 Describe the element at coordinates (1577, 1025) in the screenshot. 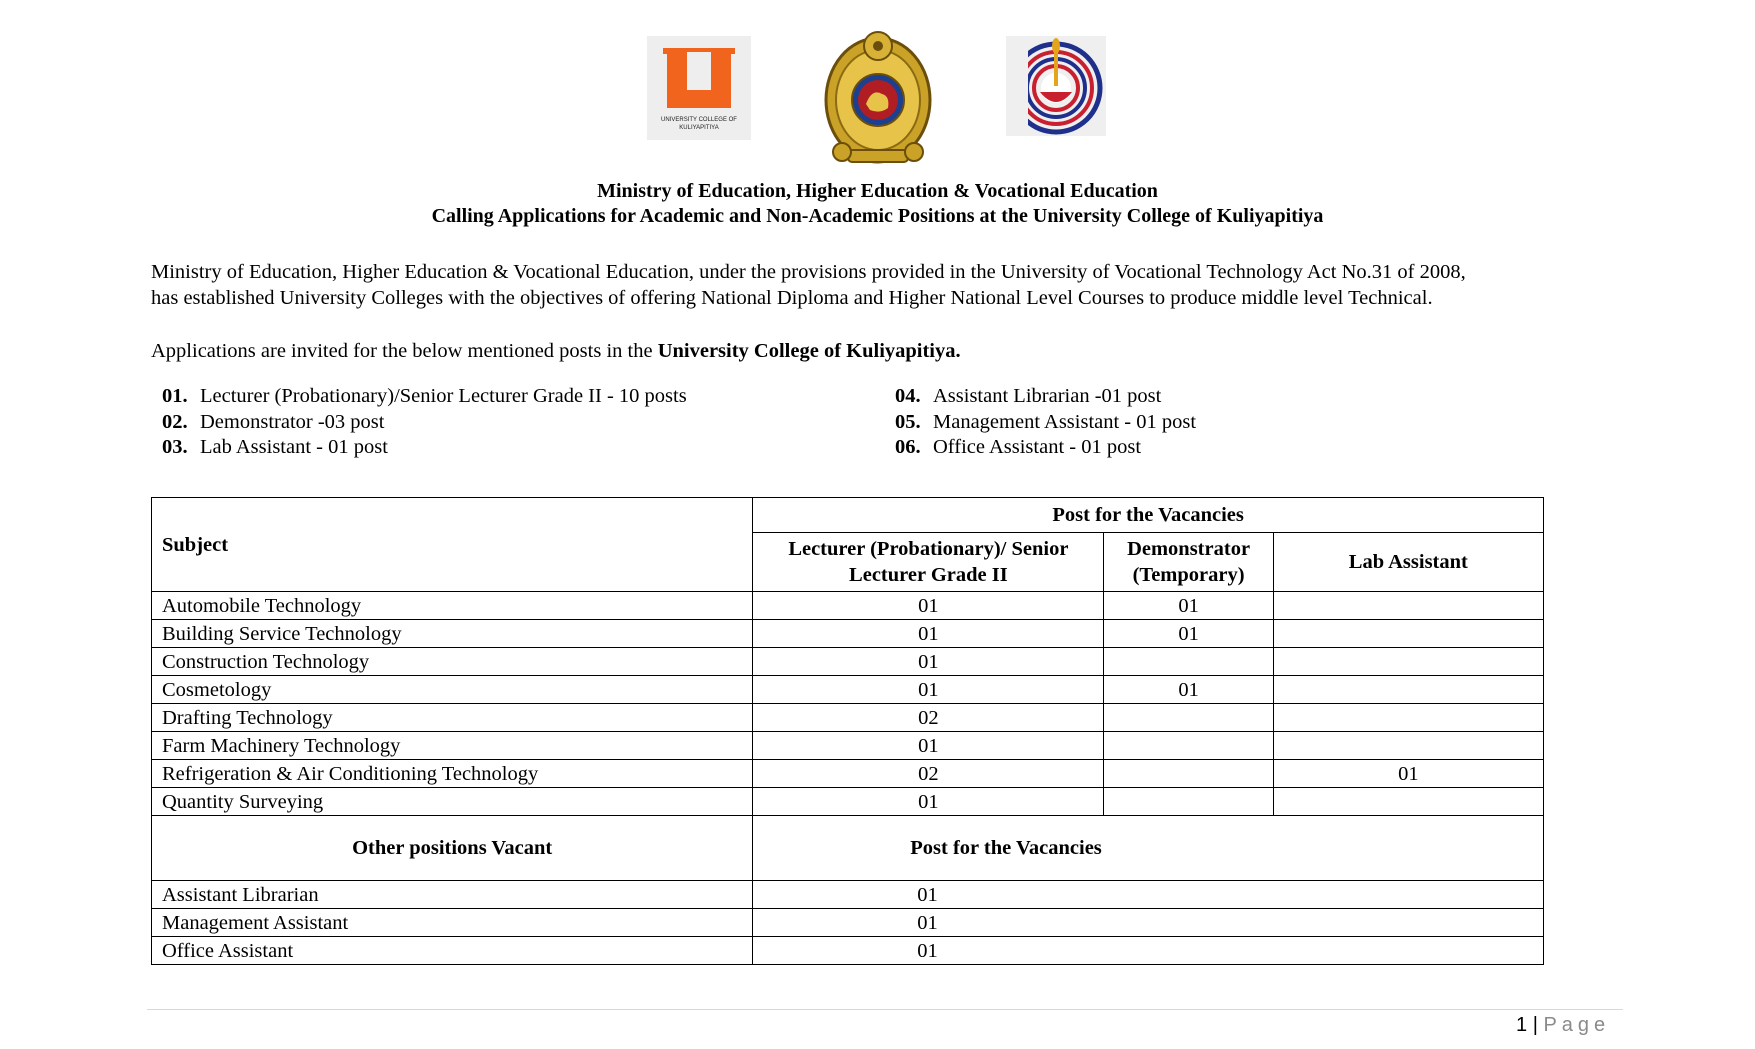

I see `page-label: Page` at that location.